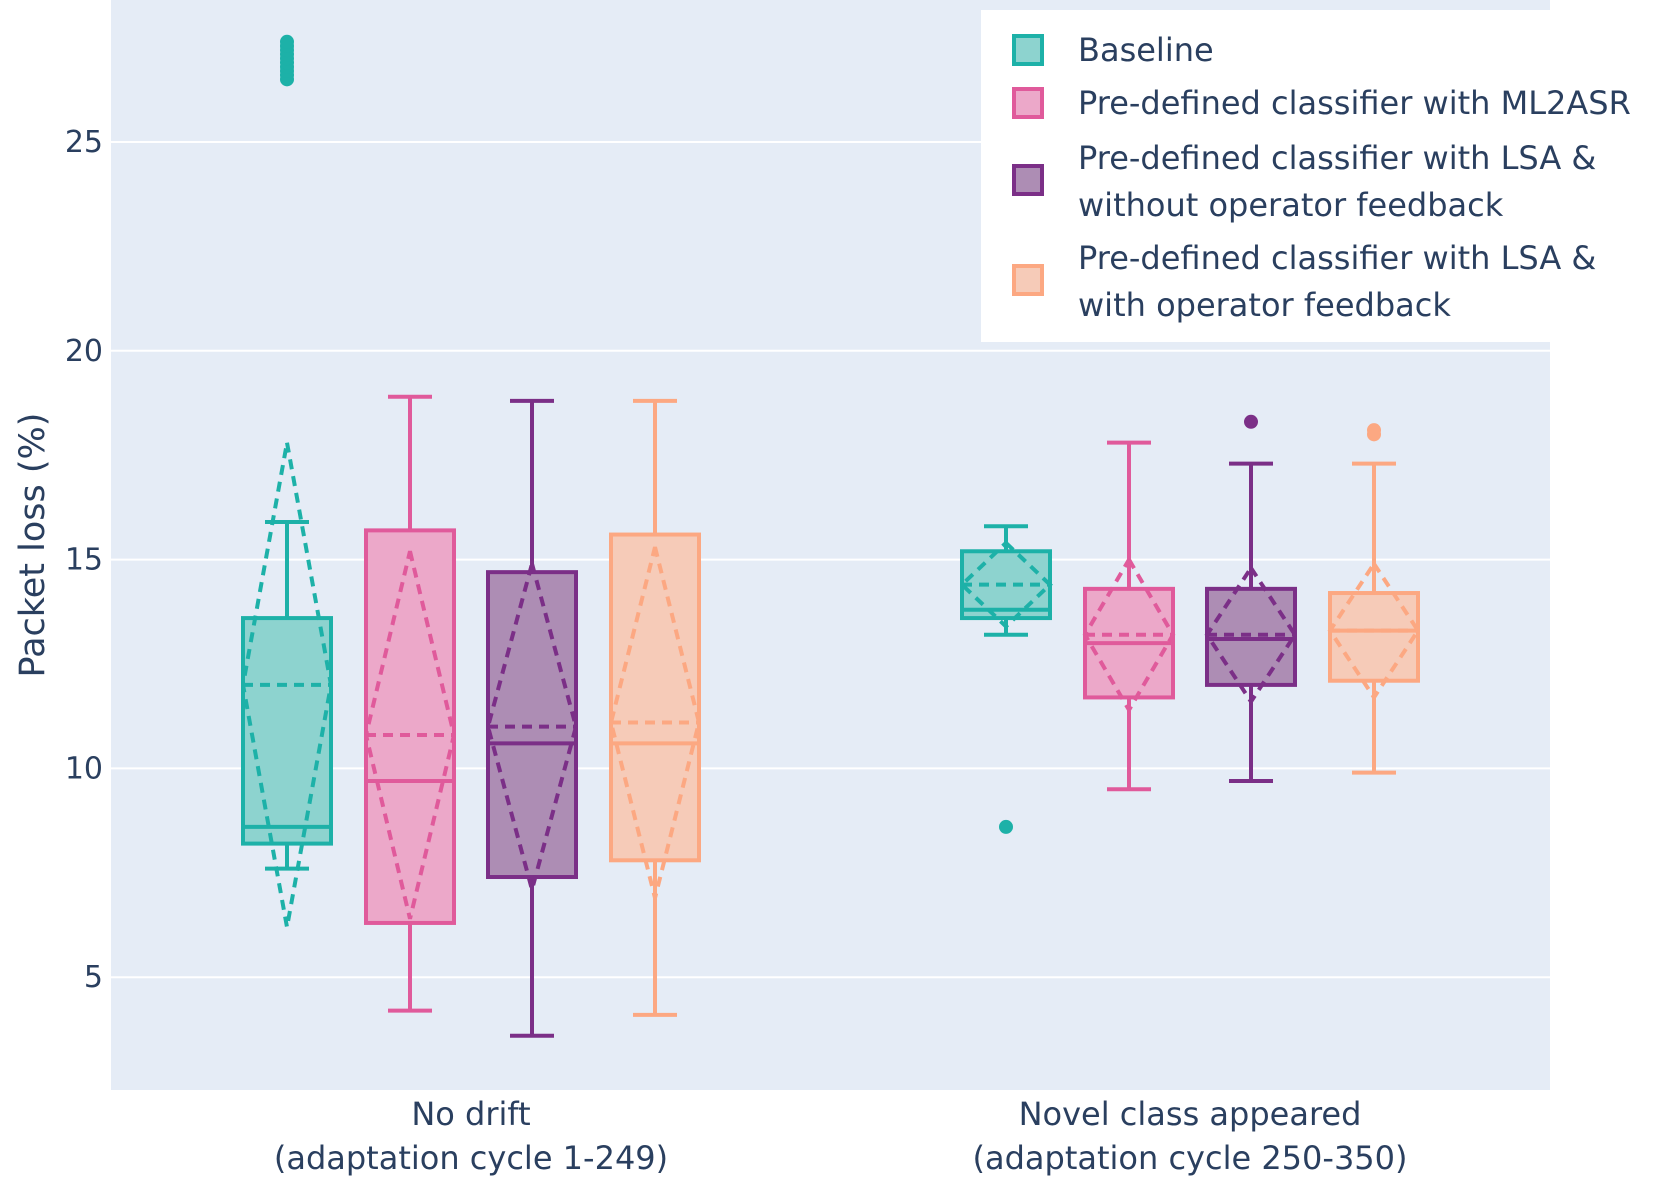  I want to click on legend-item-2: Pre-defined classifier with ML2ASR, so click(1321, 103).